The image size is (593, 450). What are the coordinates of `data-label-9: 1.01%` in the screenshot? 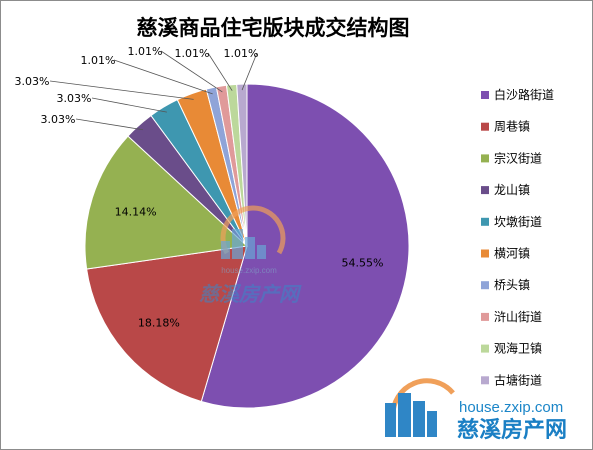 It's located at (192, 53).